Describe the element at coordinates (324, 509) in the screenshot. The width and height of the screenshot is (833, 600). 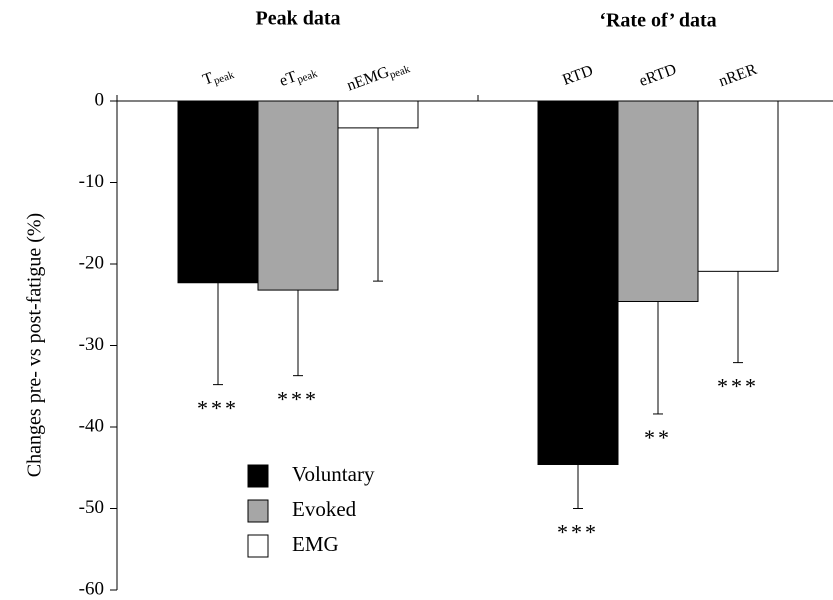
I see `legend-label: Evoked` at that location.